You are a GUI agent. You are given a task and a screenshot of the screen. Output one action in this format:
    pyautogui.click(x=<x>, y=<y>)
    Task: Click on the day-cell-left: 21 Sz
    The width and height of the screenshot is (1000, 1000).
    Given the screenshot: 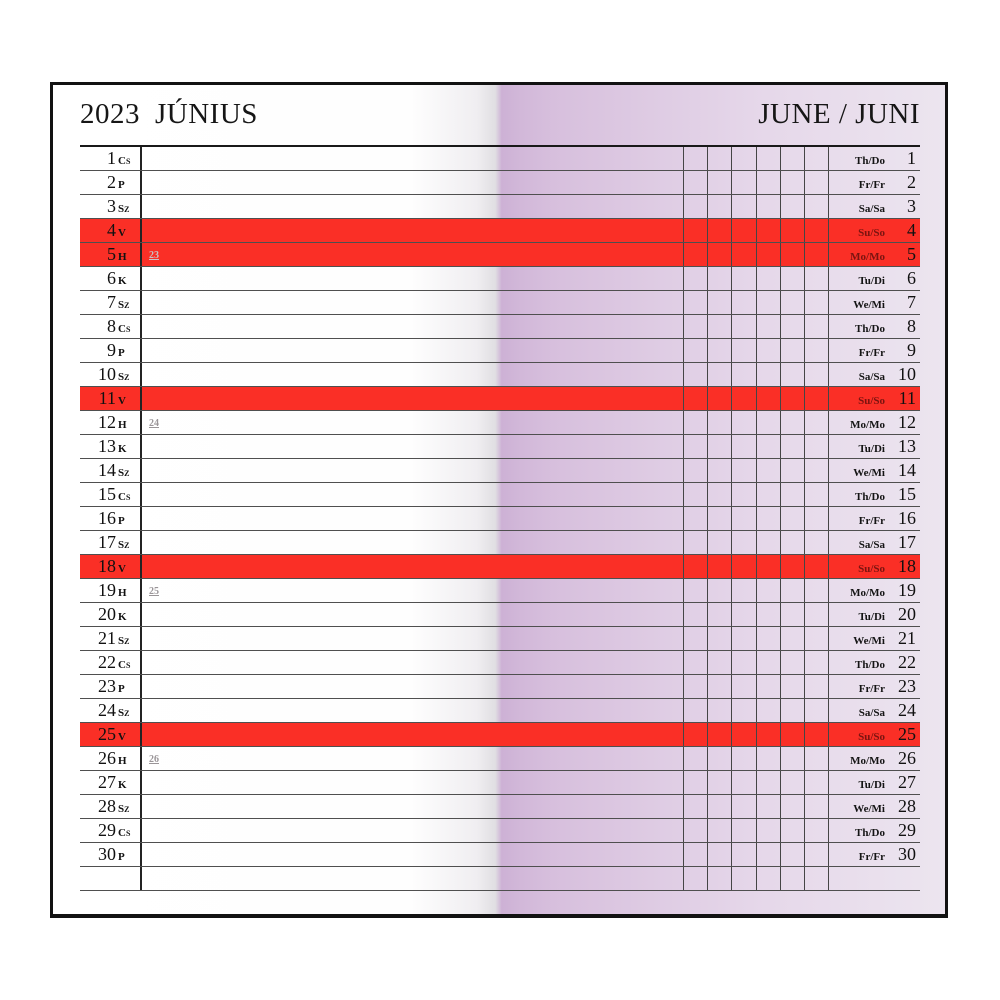 What is the action you would take?
    pyautogui.click(x=111, y=638)
    